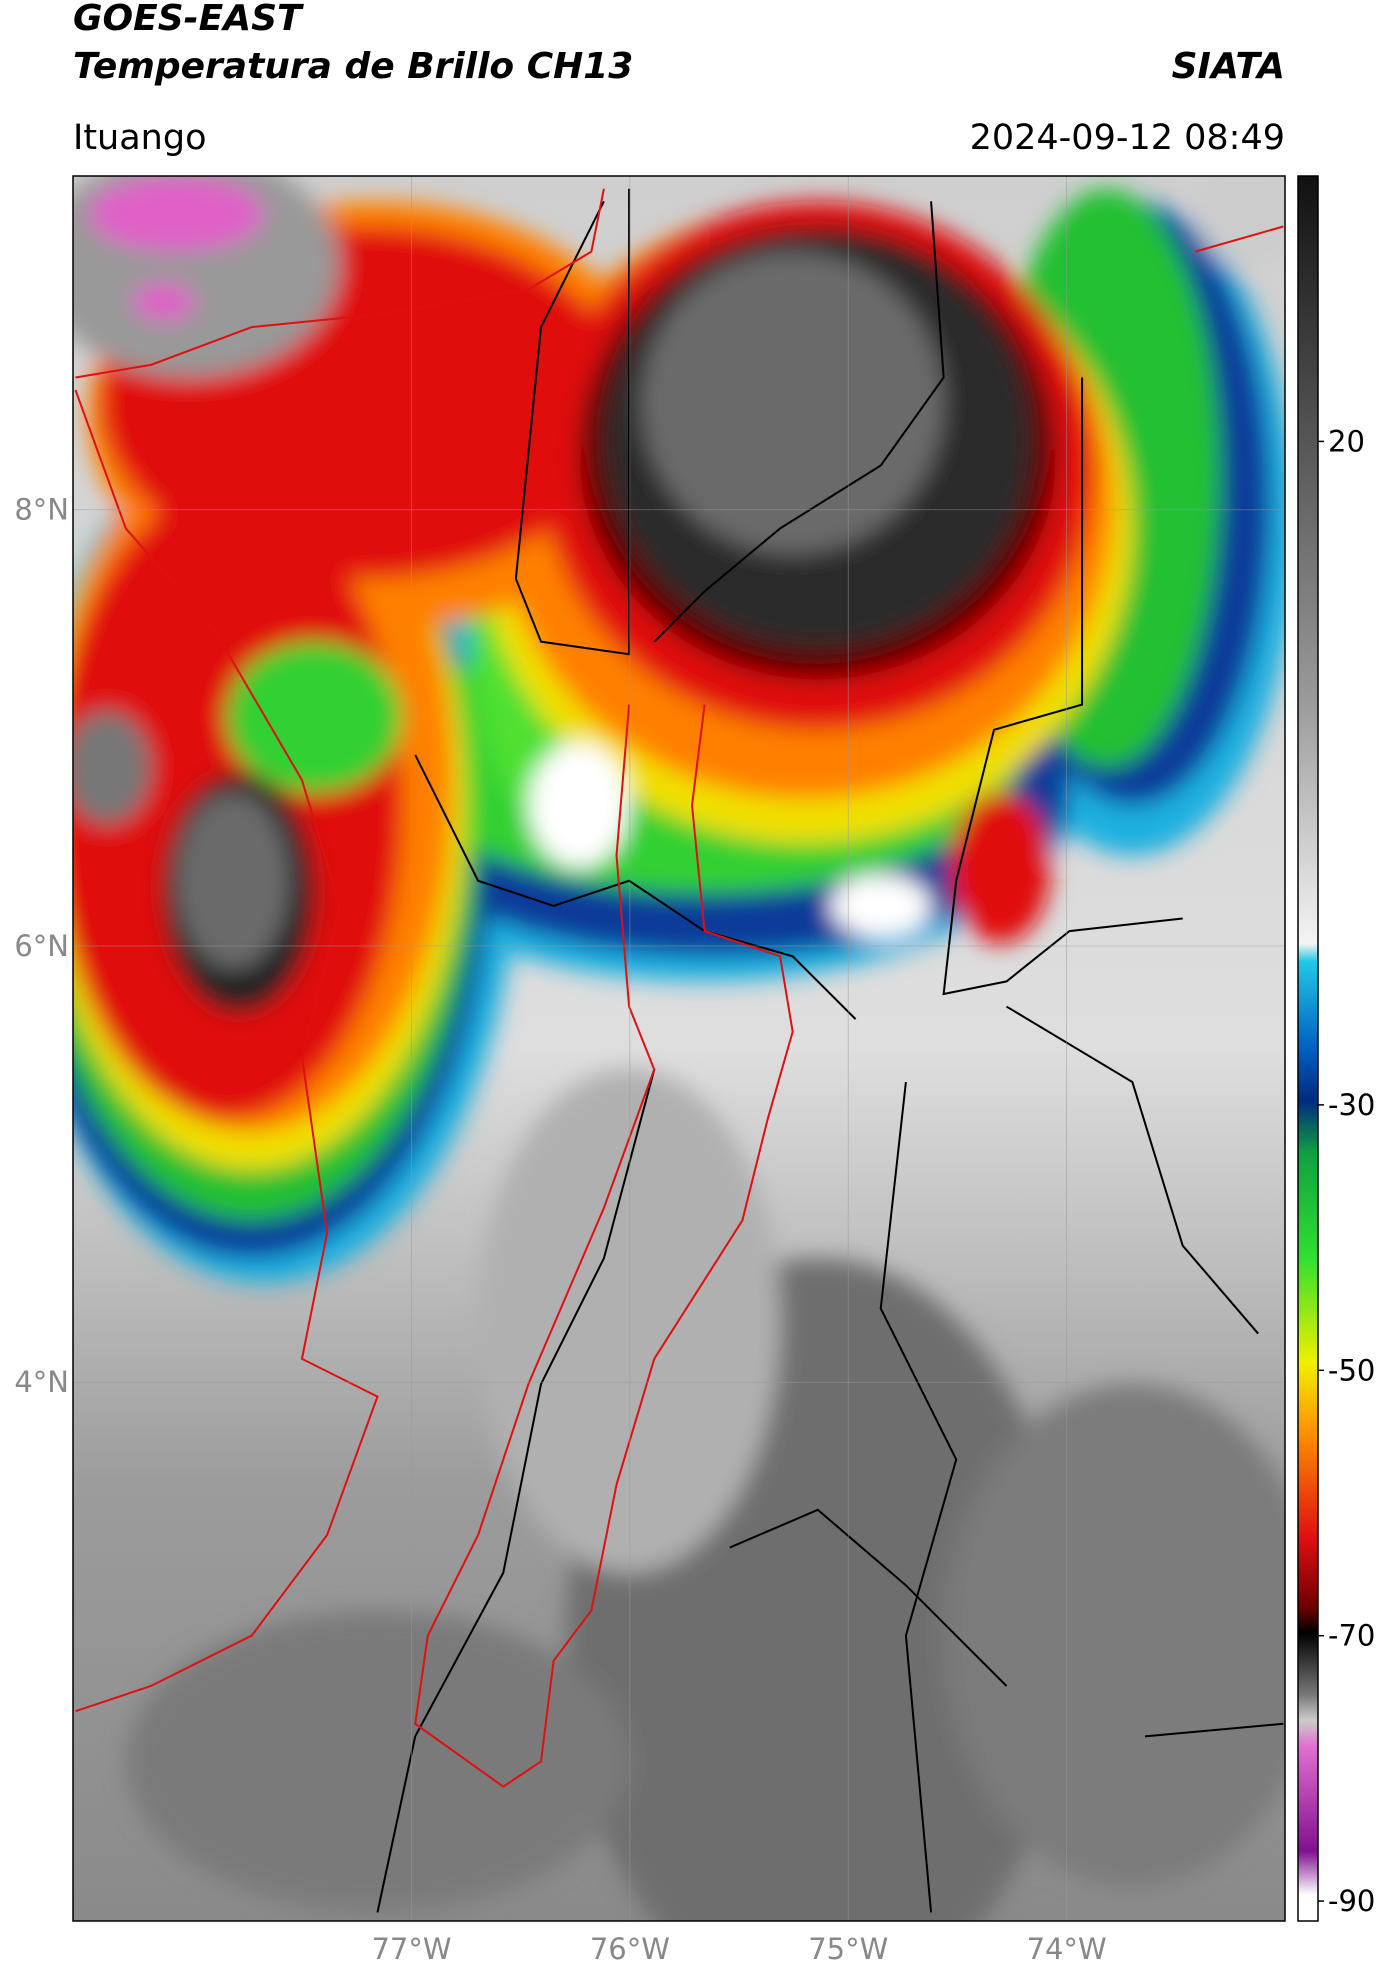  What do you see at coordinates (1228, 66) in the screenshot?
I see `source: SIATA` at bounding box center [1228, 66].